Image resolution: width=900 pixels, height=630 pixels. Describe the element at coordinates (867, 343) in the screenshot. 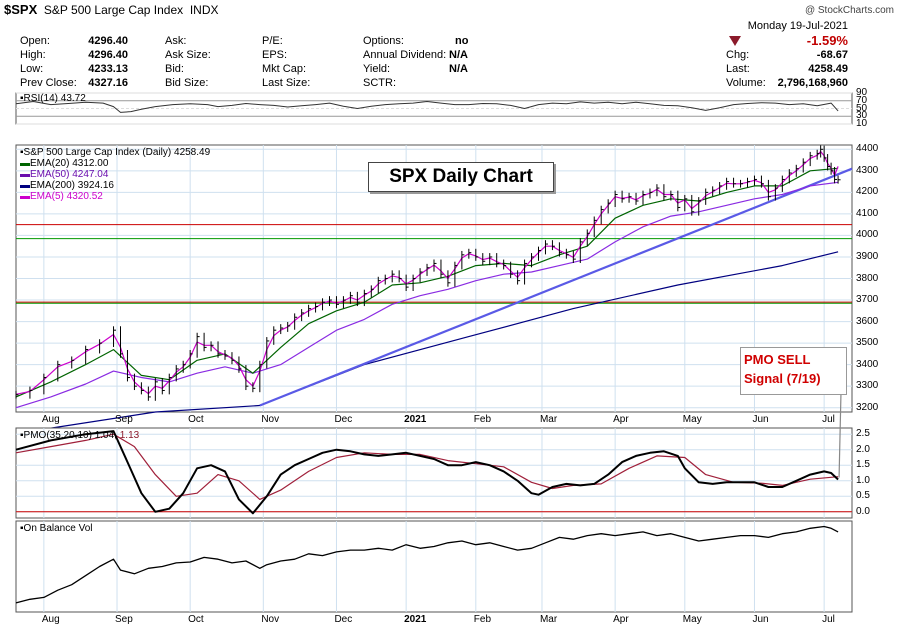

I see `price-tick-label: 3500` at that location.